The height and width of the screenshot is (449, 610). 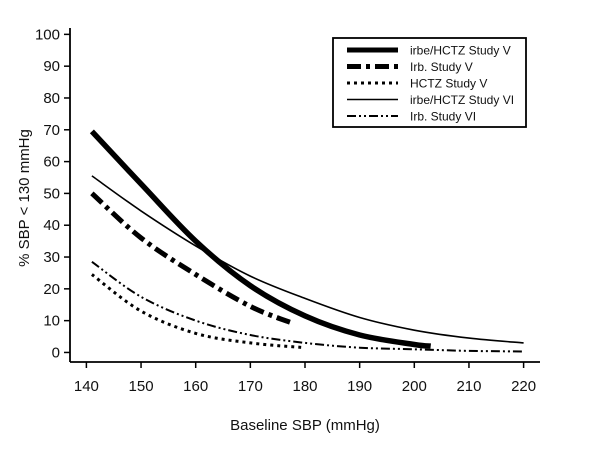 I want to click on x-tick-label: 180, so click(x=304, y=386).